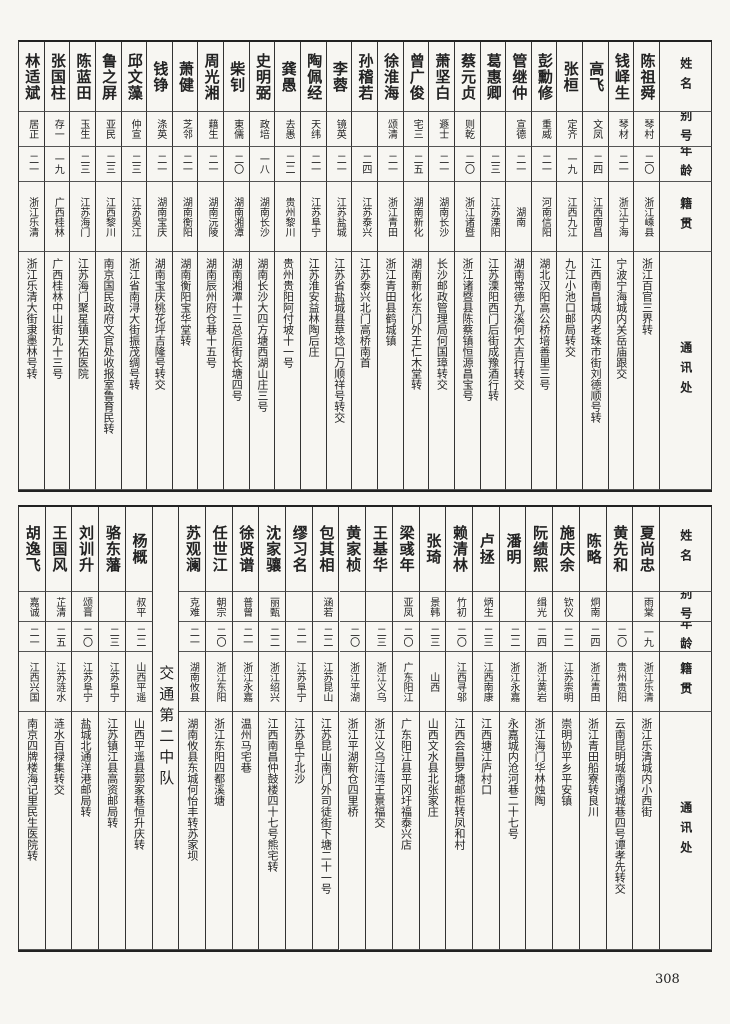 Image resolution: width=730 pixels, height=1024 pixels. What do you see at coordinates (160, 77) in the screenshot?
I see `name-cell: 钱铮` at bounding box center [160, 77].